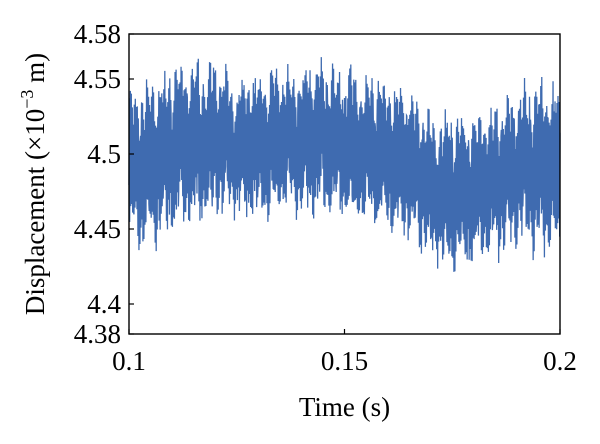 The image size is (600, 444). Describe the element at coordinates (344, 407) in the screenshot. I see `x-axis-title: Time (s)` at that location.